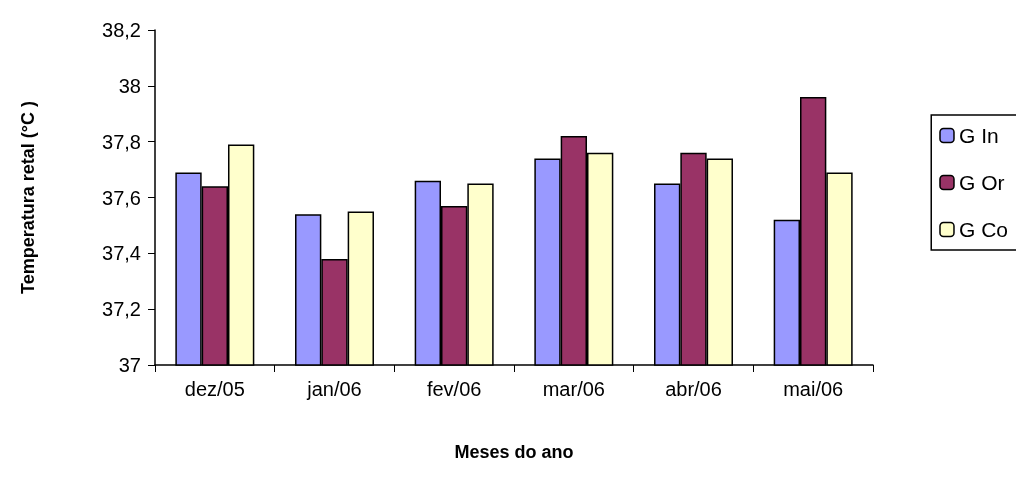 This screenshot has width=1016, height=477. I want to click on y-tick-label: 37,4, so click(121, 253).